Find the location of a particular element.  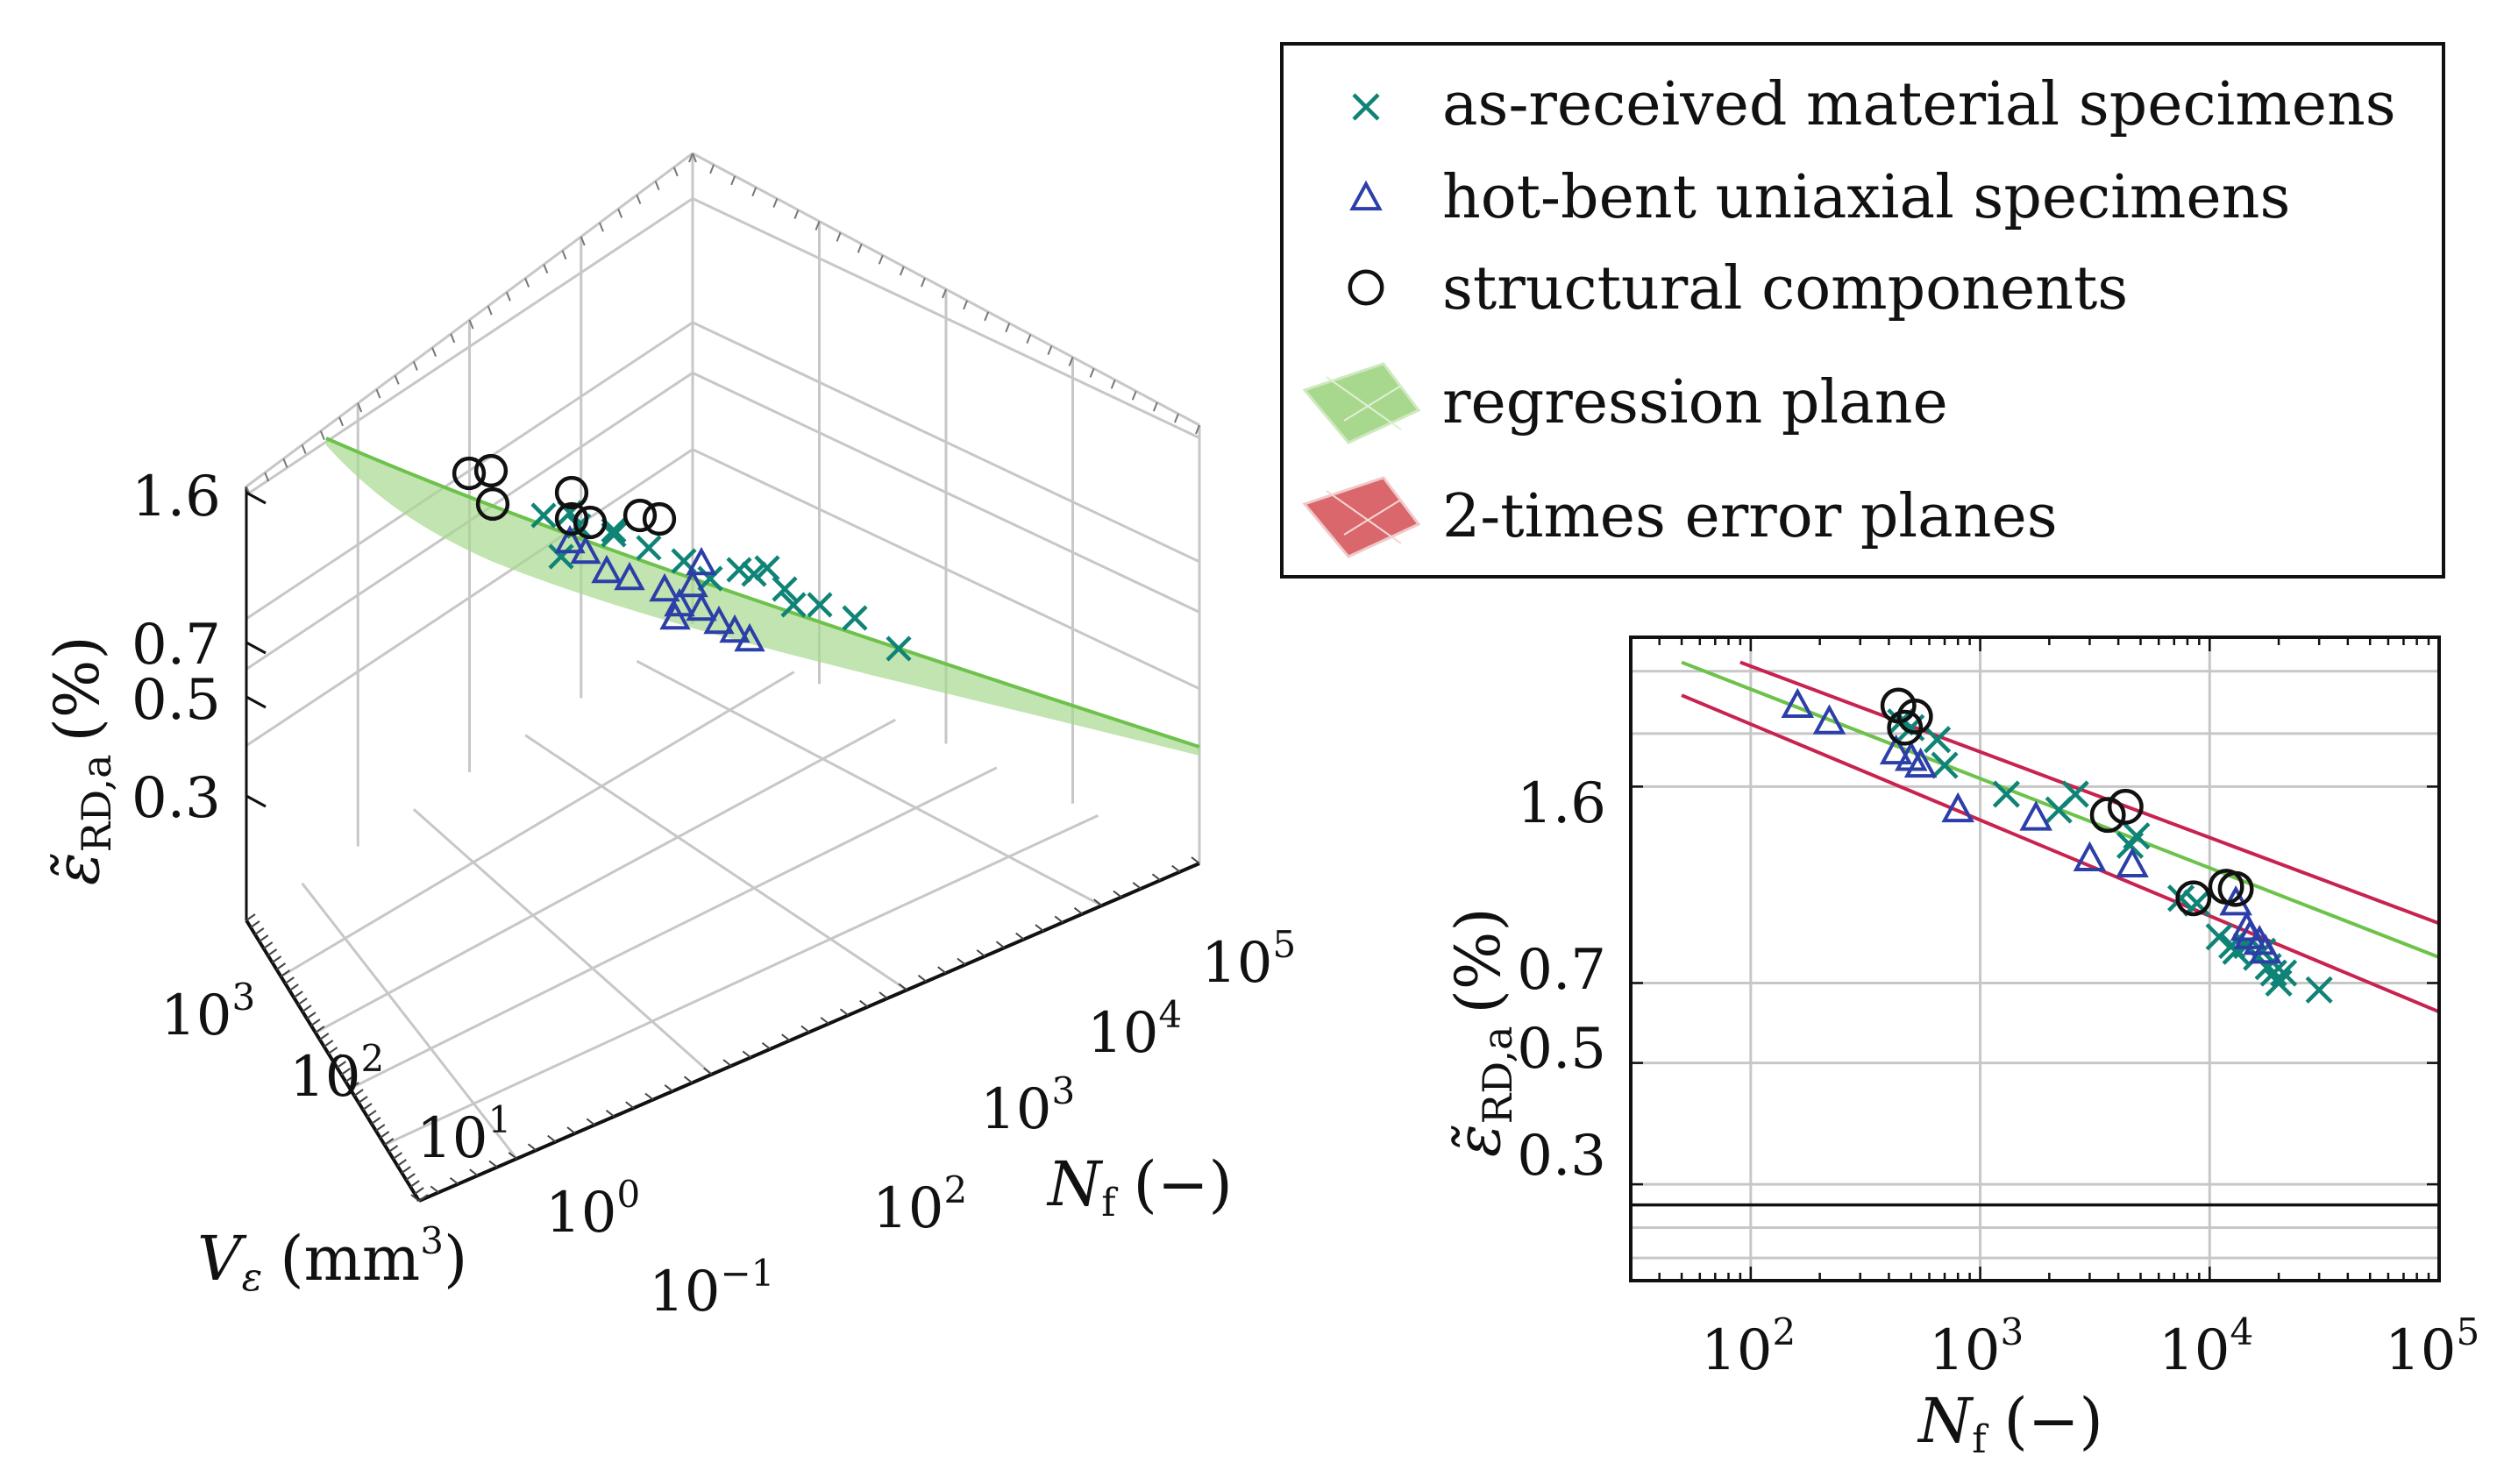

chart-3d-n-axis-title: Nf (−) is located at coordinates (1139, 1186).